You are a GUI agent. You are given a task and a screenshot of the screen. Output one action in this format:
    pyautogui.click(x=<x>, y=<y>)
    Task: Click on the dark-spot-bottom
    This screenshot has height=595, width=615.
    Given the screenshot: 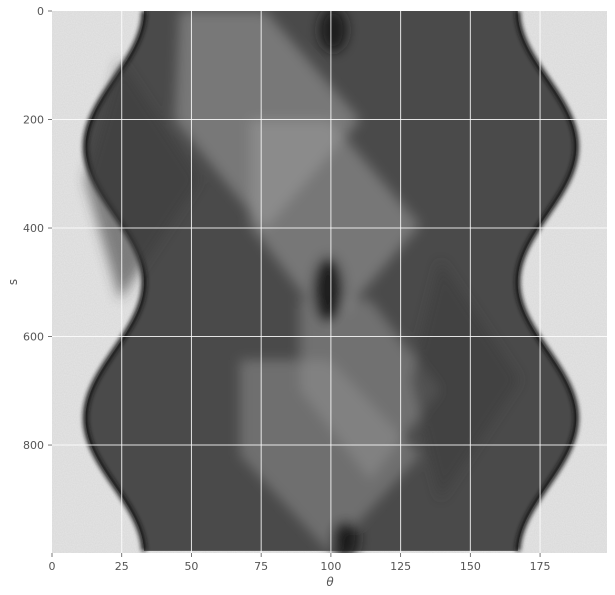 What is the action you would take?
    pyautogui.click(x=345, y=536)
    